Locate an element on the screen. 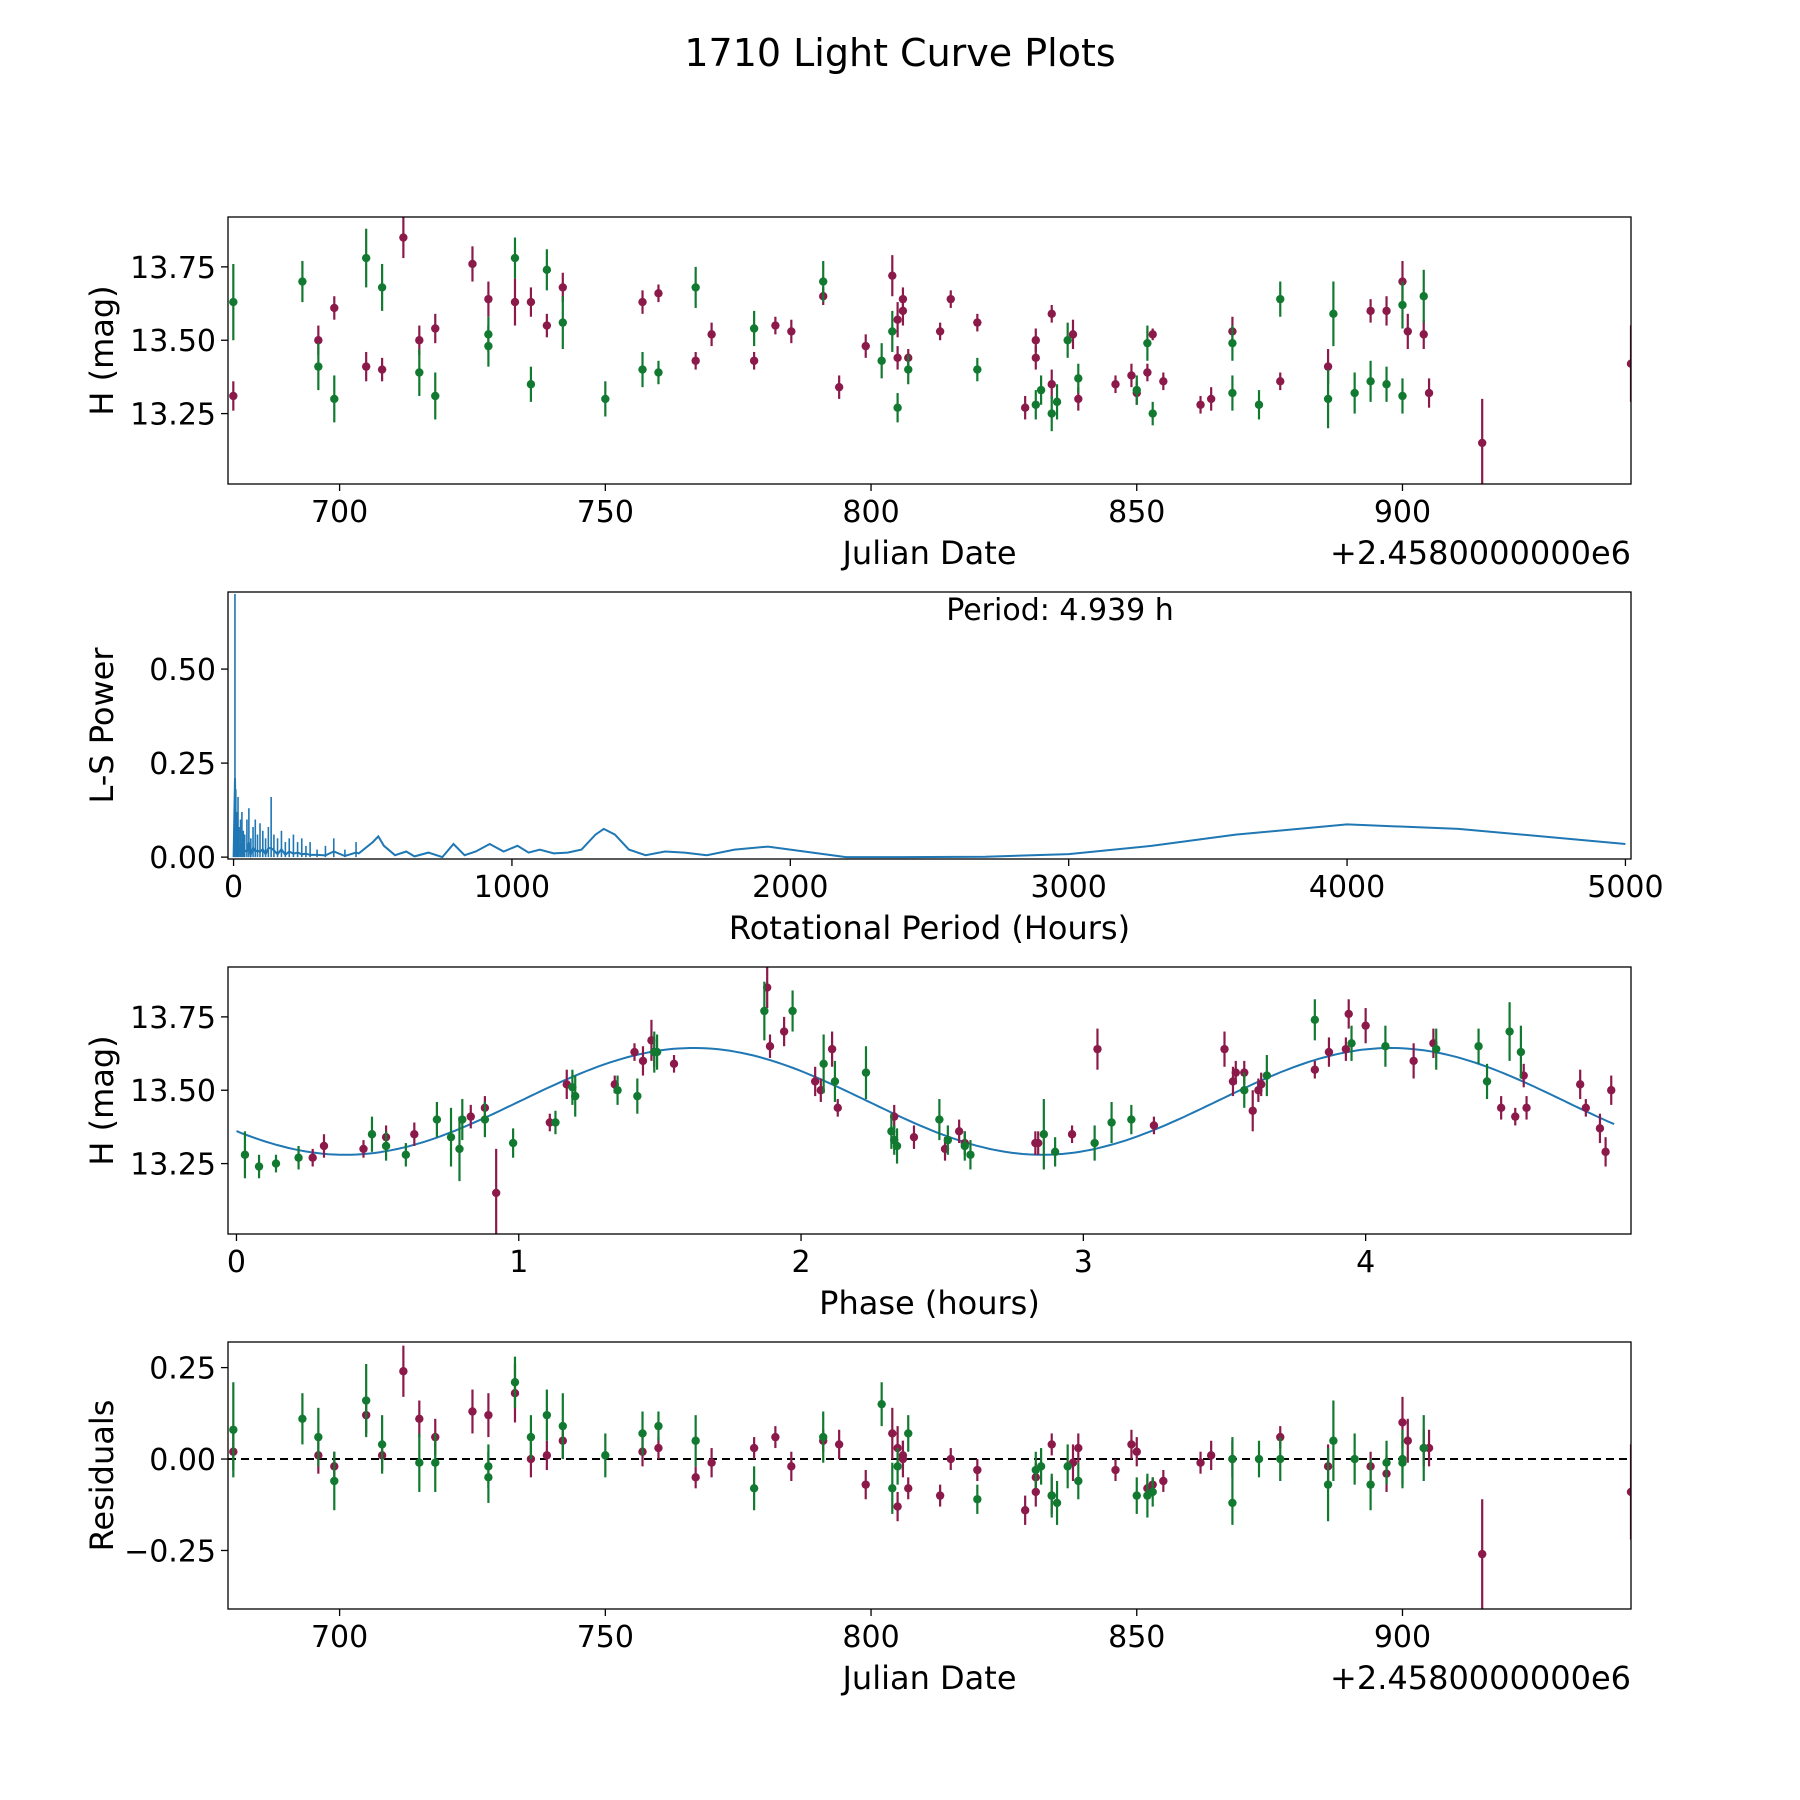  axes-frame is located at coordinates (929, 1475).